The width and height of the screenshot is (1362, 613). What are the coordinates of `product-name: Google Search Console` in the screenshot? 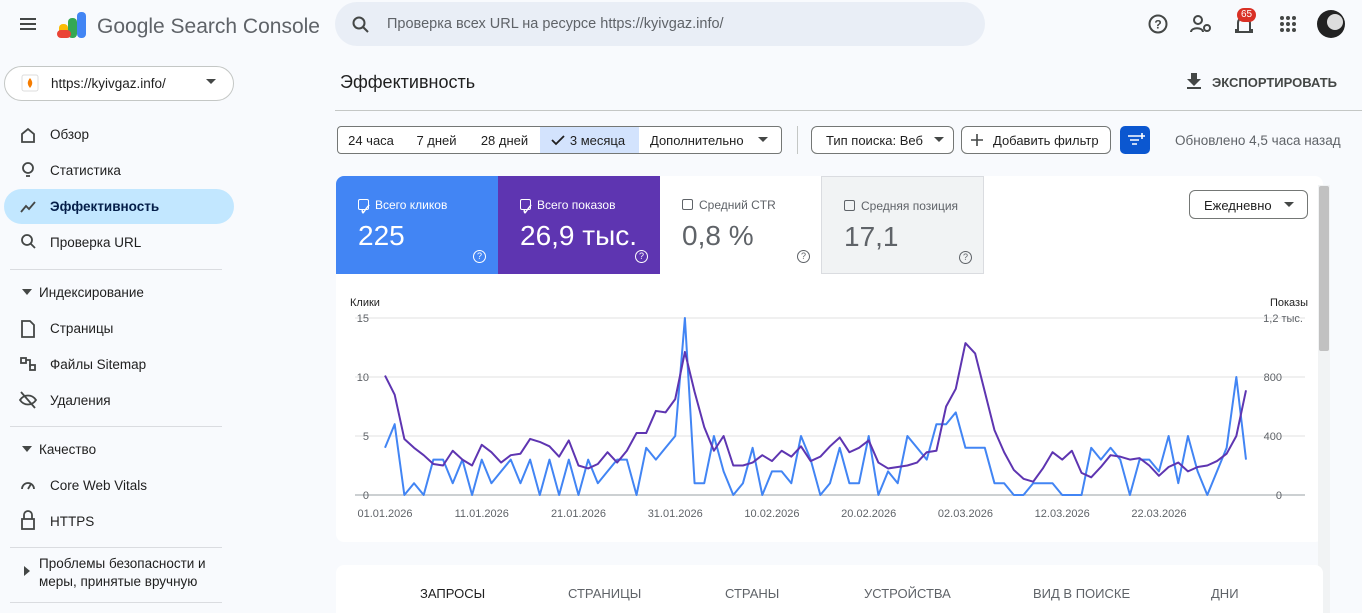 It's located at (208, 26).